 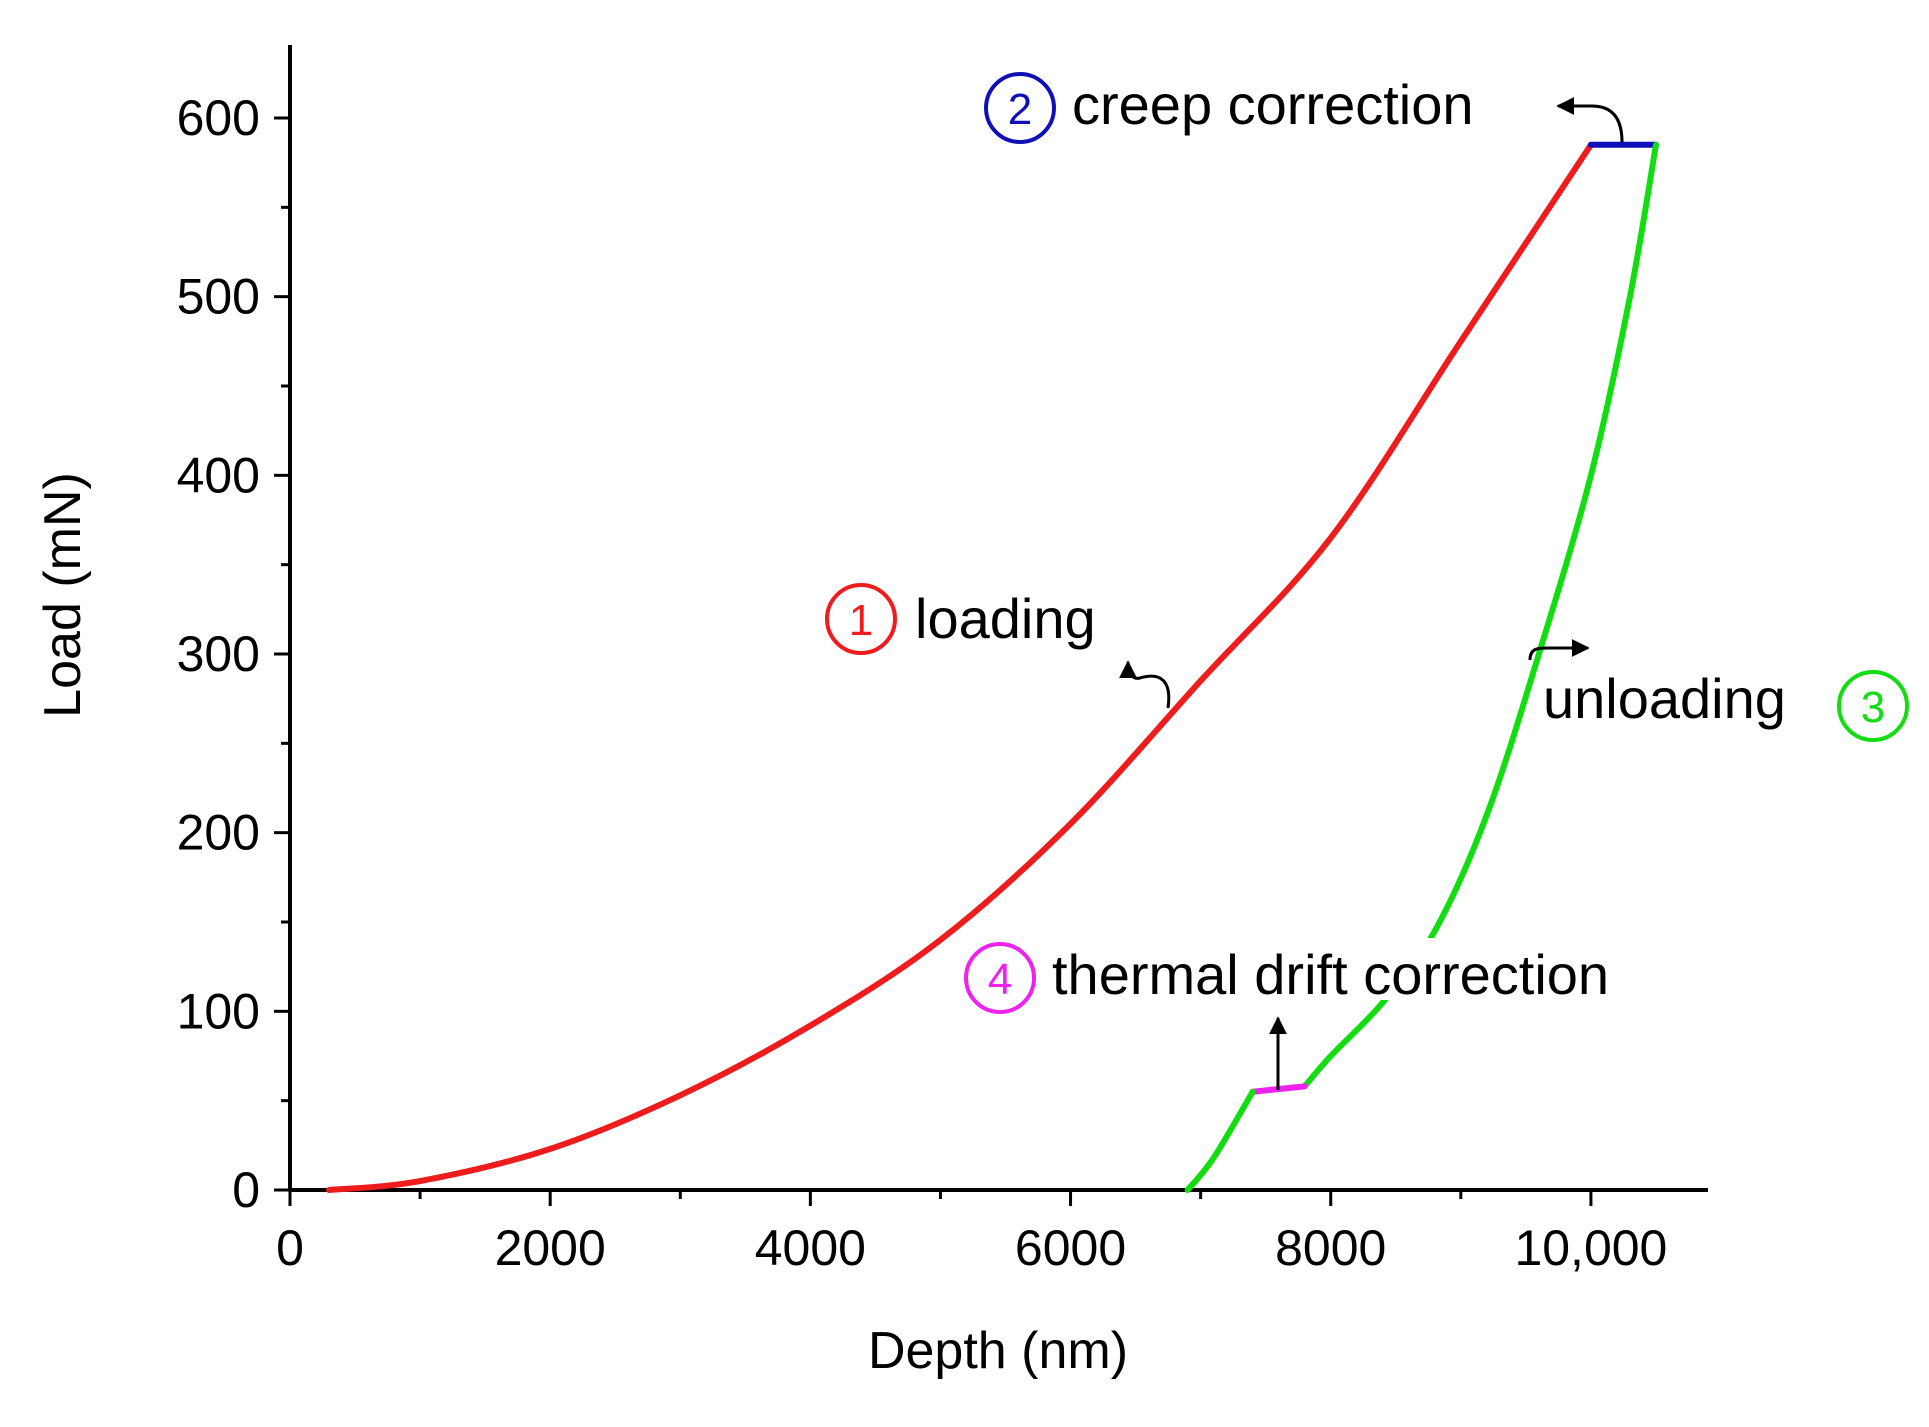 I want to click on series-unloading-line, so click(x=1480, y=615).